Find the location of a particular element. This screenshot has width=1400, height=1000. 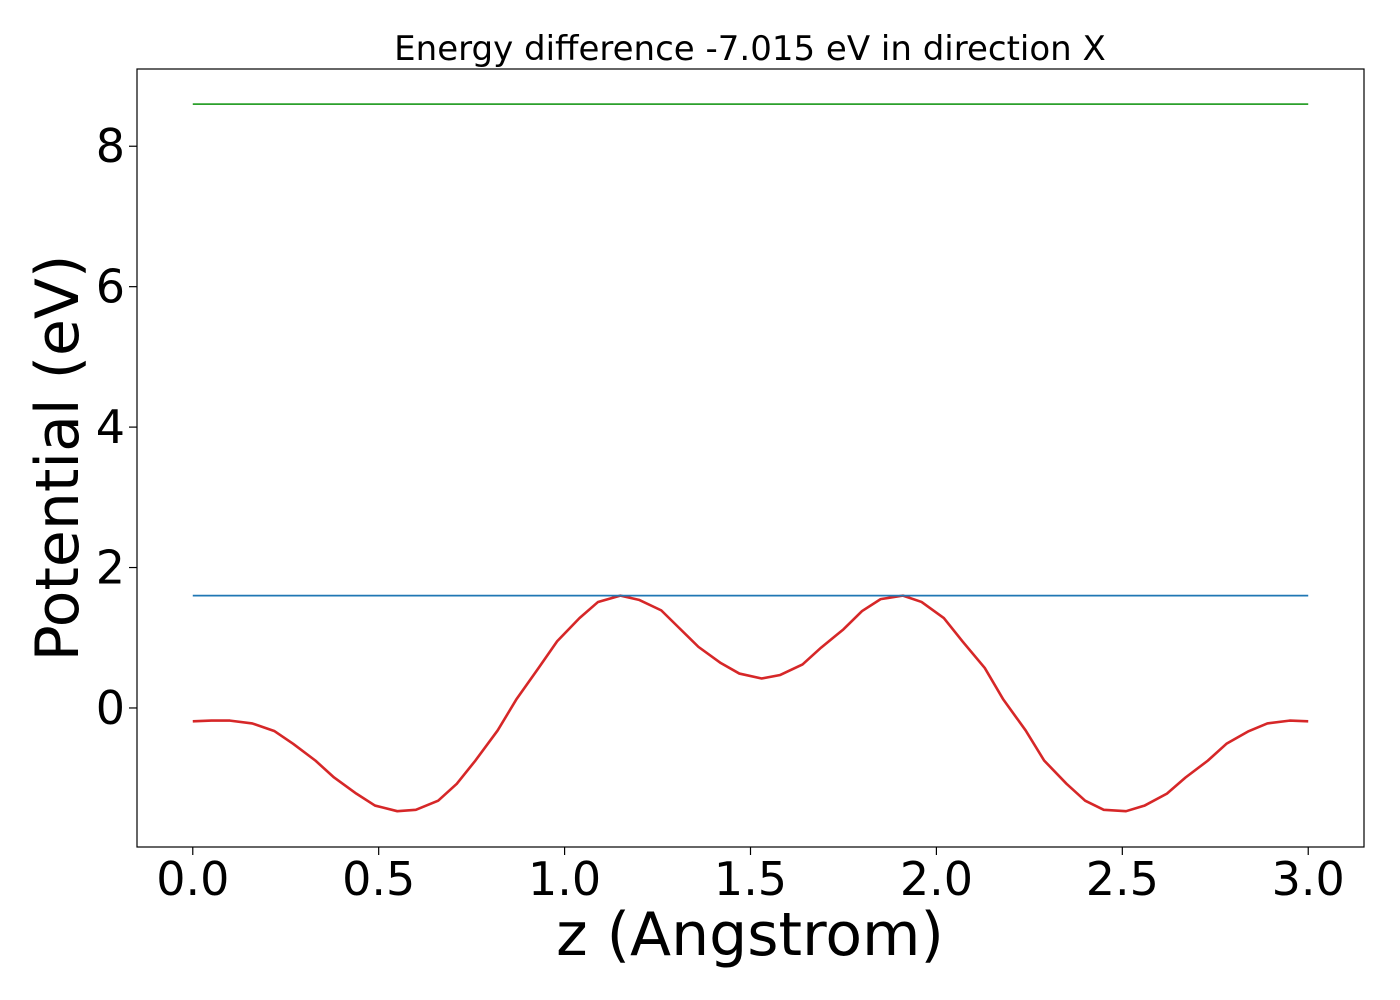

y-tick-label: 2 is located at coordinates (110, 568).